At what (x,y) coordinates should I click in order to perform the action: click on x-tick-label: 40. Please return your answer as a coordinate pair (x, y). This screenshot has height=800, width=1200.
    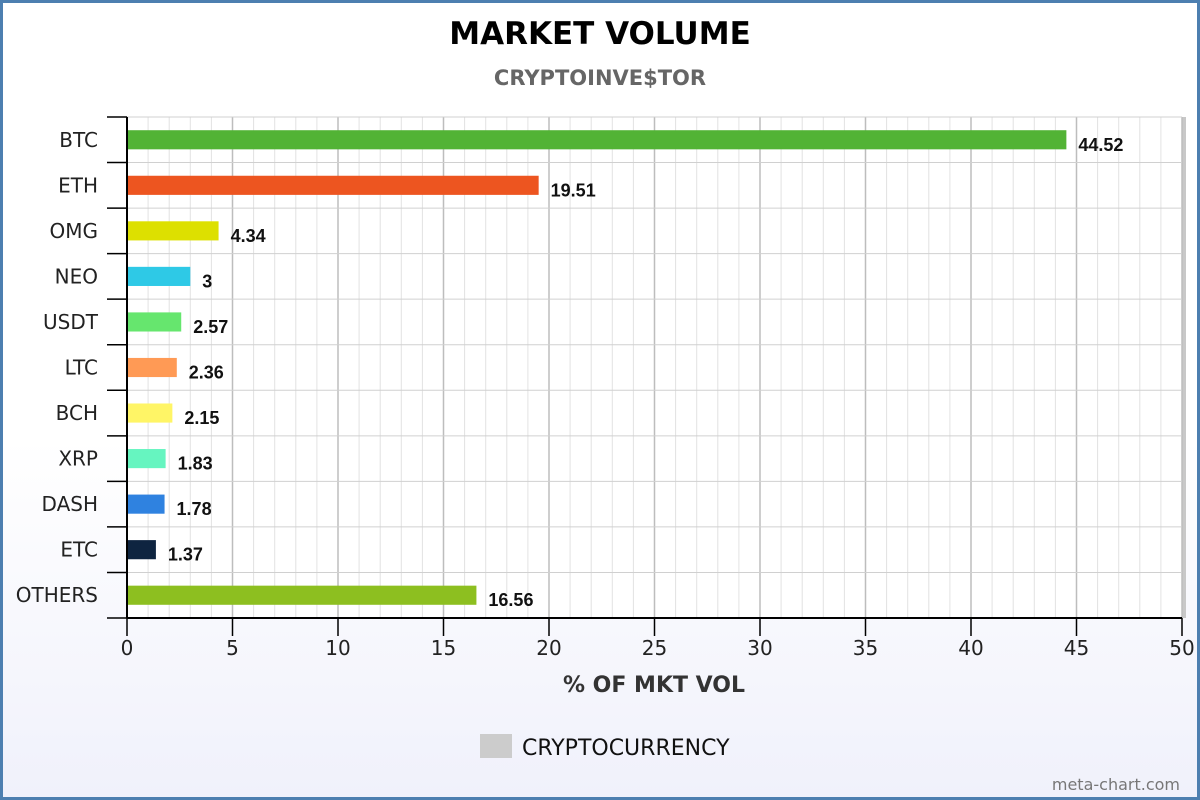
    Looking at the image, I should click on (970, 648).